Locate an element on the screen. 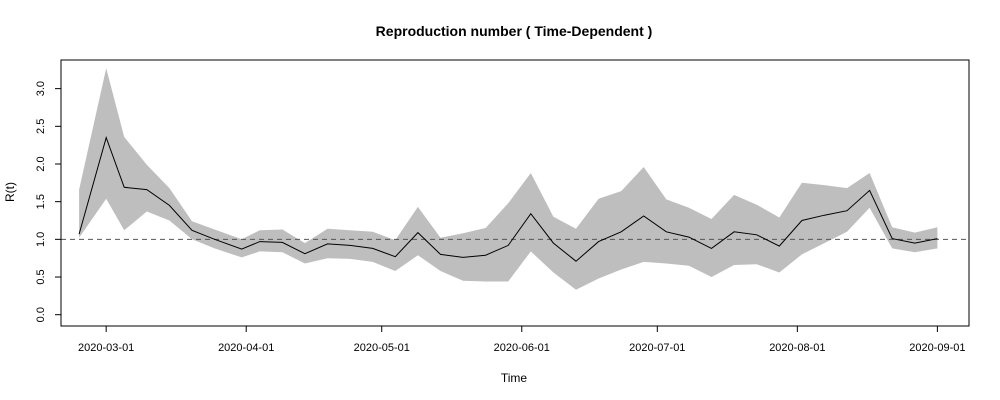  x-tick-label: 2020-05-01 is located at coordinates (382, 348).